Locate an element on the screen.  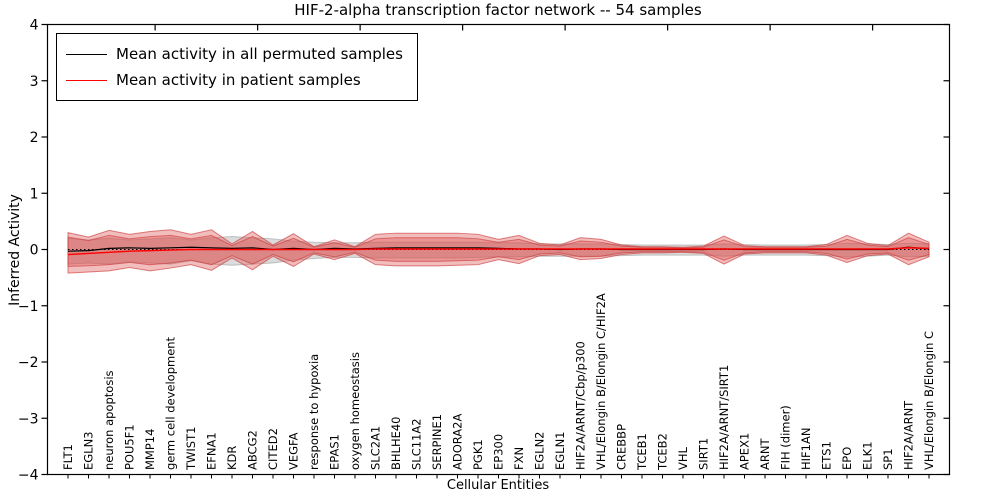
entity-label: neuron apoptosis is located at coordinates (109, 420).